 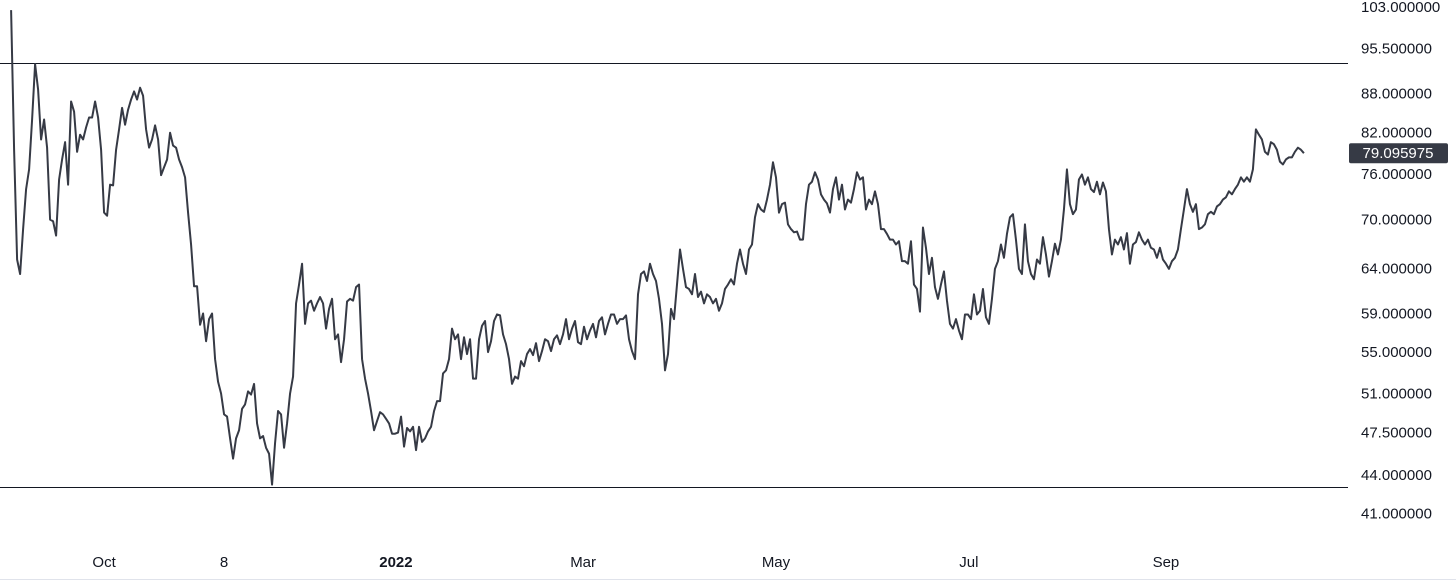 What do you see at coordinates (395, 562) in the screenshot?
I see `x-tick-label: 2022` at bounding box center [395, 562].